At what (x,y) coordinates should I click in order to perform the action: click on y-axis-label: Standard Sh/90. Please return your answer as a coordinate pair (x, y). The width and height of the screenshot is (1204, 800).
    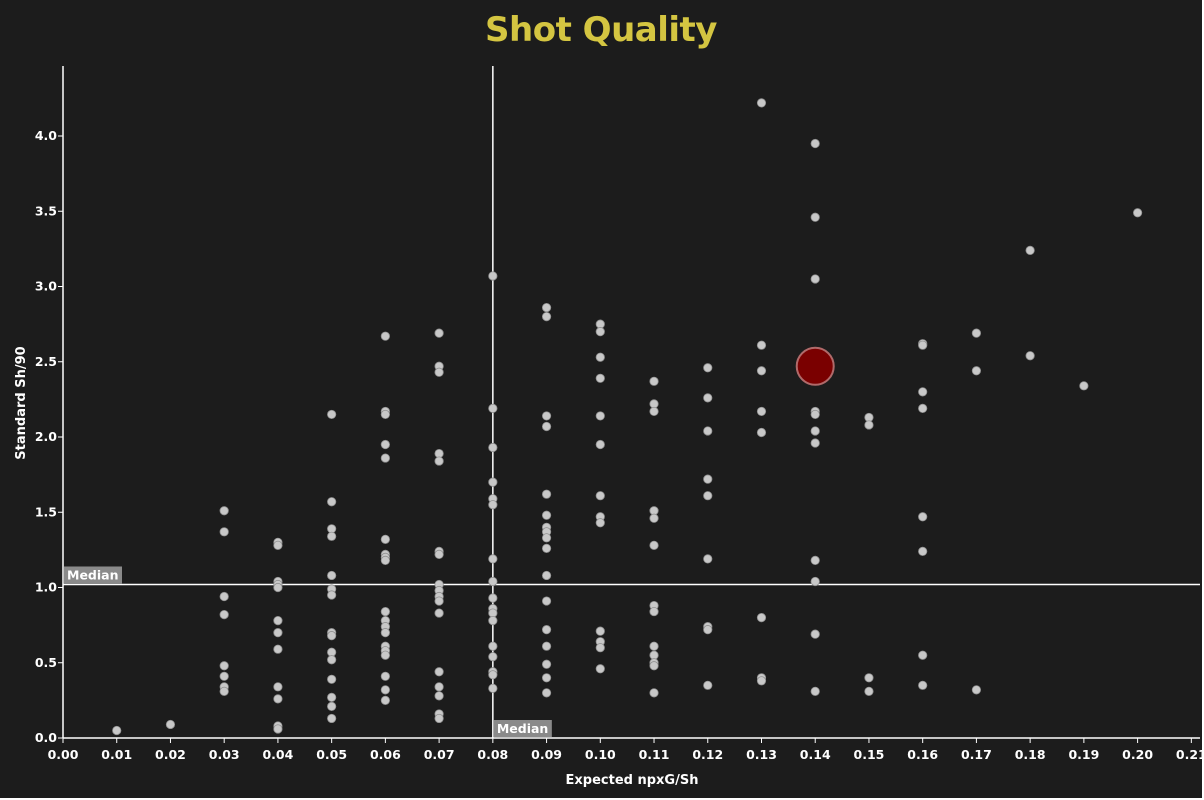
    Looking at the image, I should click on (21, 402).